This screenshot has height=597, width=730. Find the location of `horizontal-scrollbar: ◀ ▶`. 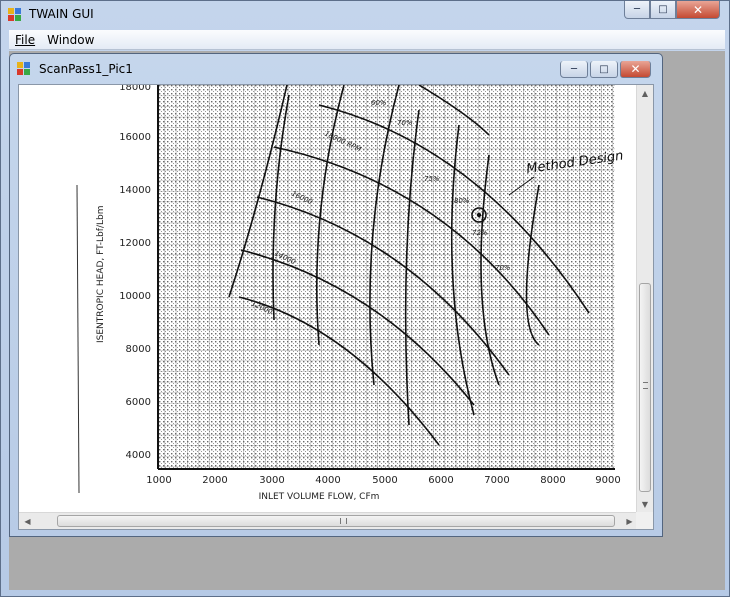

horizontal-scrollbar: ◀ ▶ is located at coordinates (328, 520).